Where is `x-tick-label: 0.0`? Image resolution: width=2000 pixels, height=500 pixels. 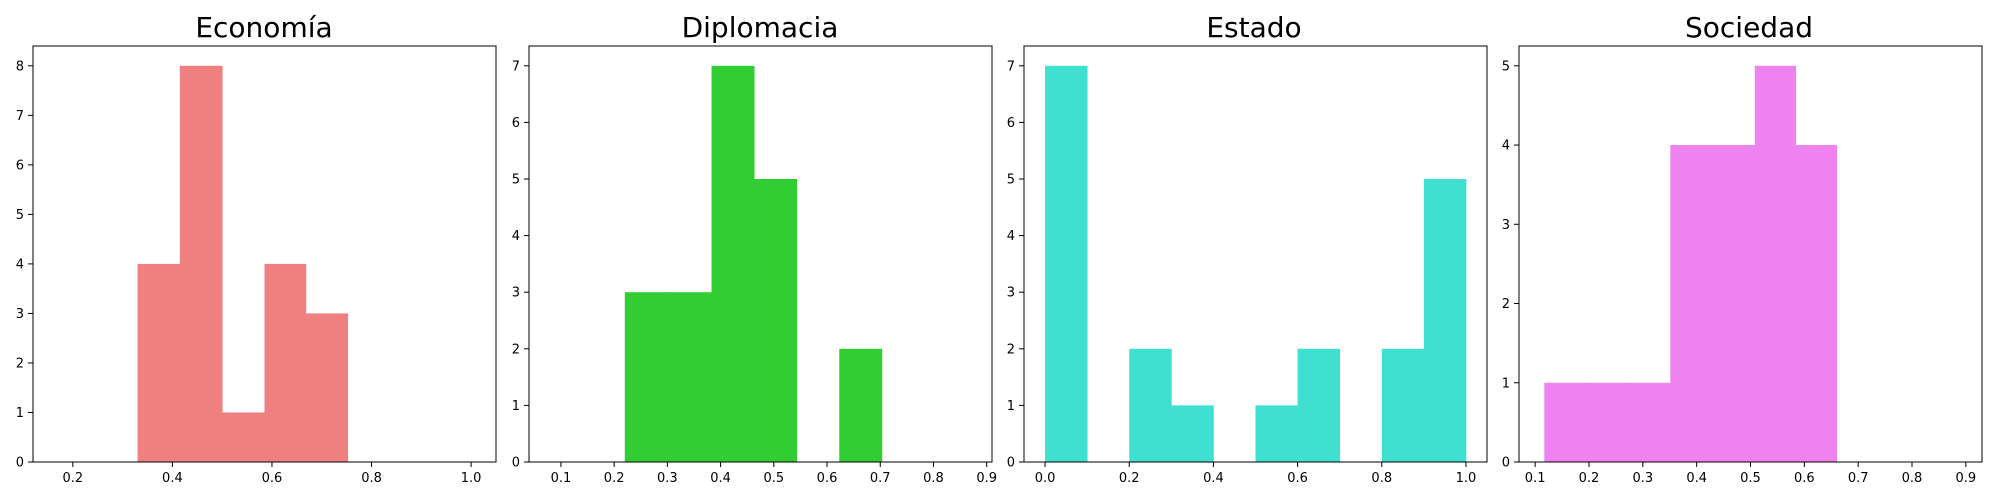 x-tick-label: 0.0 is located at coordinates (1045, 478).